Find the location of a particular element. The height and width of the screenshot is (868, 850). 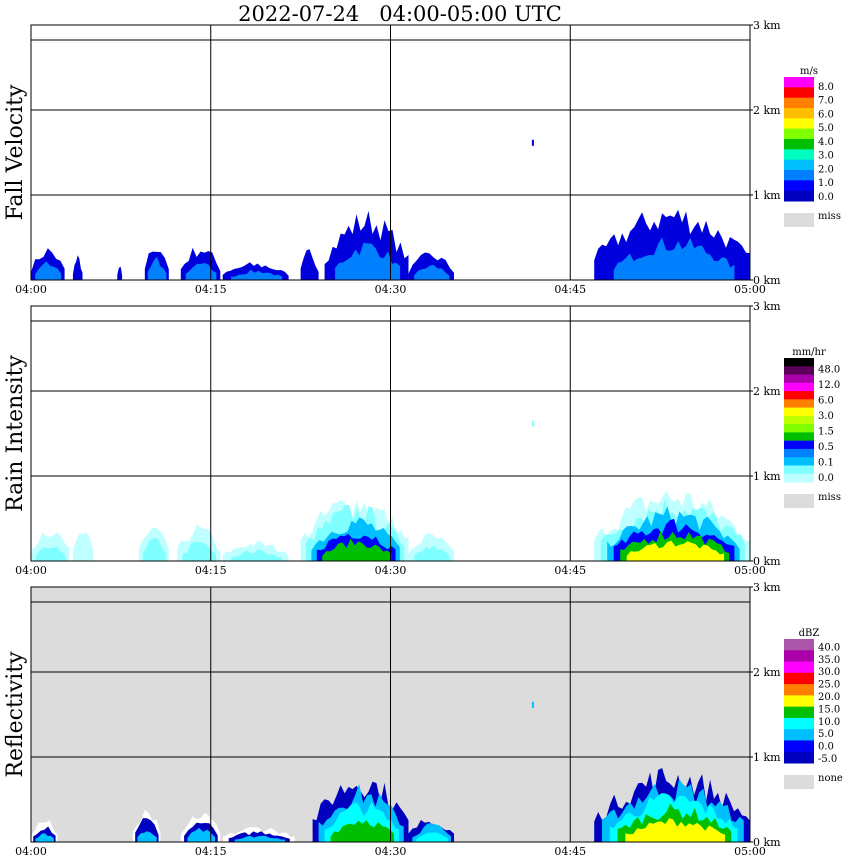

colorbar: m/s8.0 7.0 6.0 5.0 4.0 3.0 2.0 1.0 0.0 miss is located at coordinates (812, 146).